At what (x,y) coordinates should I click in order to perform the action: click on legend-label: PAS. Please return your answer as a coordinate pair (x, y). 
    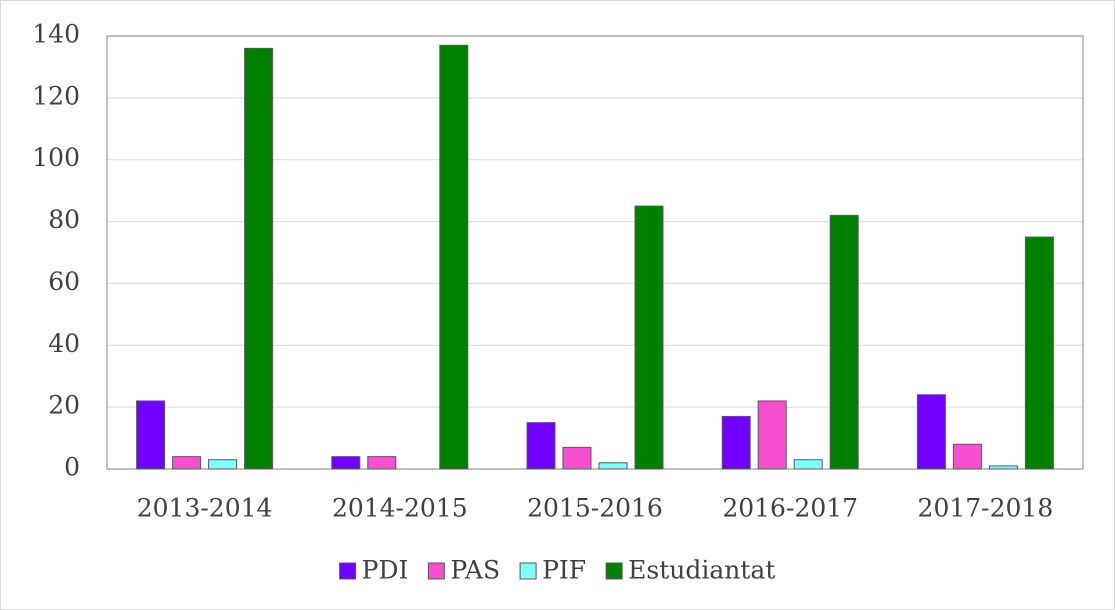
    Looking at the image, I should click on (475, 570).